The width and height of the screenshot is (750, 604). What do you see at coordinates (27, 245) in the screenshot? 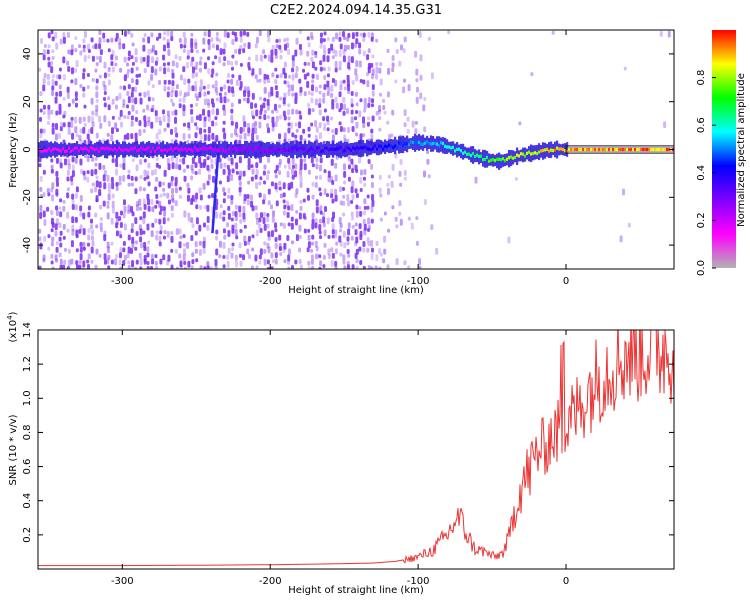
I see `y-tick-label: -40` at bounding box center [27, 245].